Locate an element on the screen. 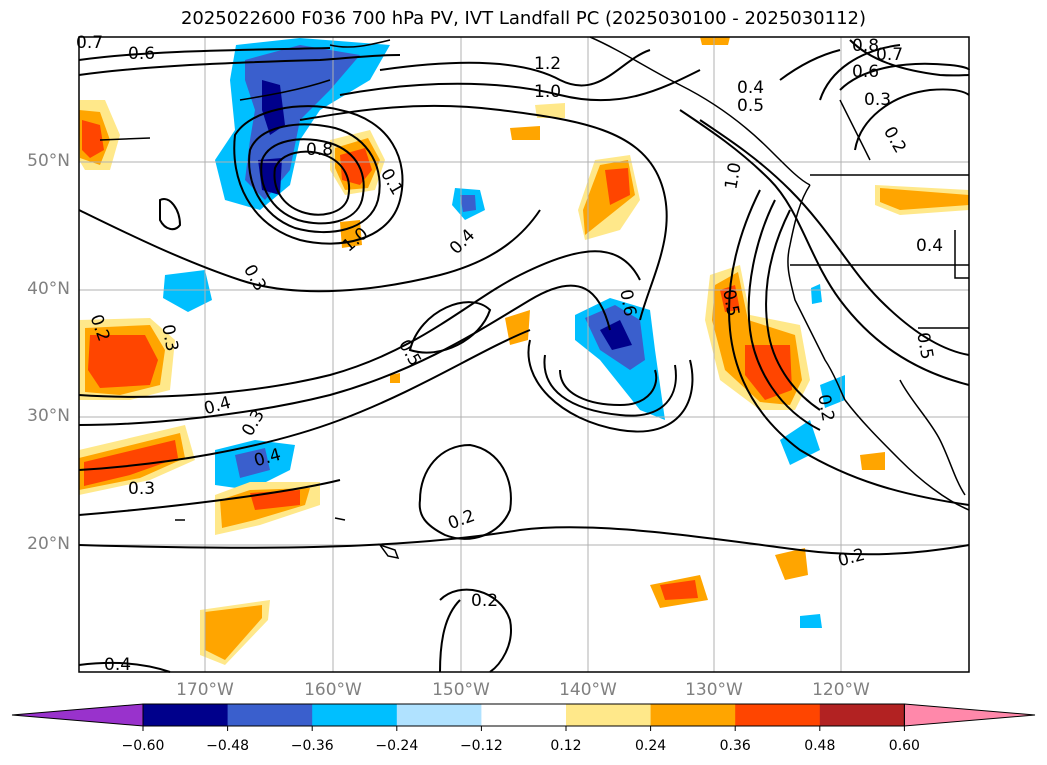 The image size is (1047, 765). colorbar is located at coordinates (523, 717).